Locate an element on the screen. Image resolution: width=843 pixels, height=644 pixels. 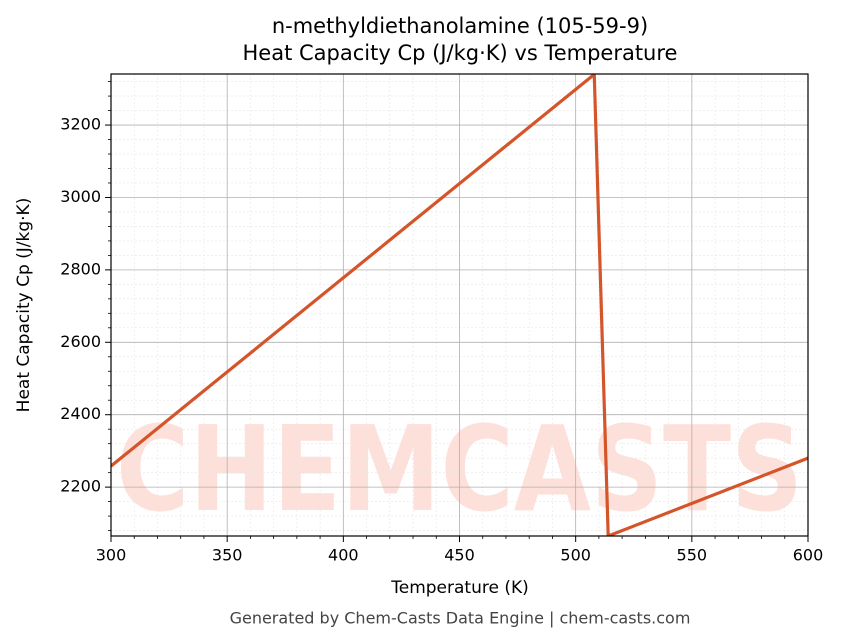
chart-title: n-methyldiethanolamine (105-59-9) is located at coordinates (460, 26).